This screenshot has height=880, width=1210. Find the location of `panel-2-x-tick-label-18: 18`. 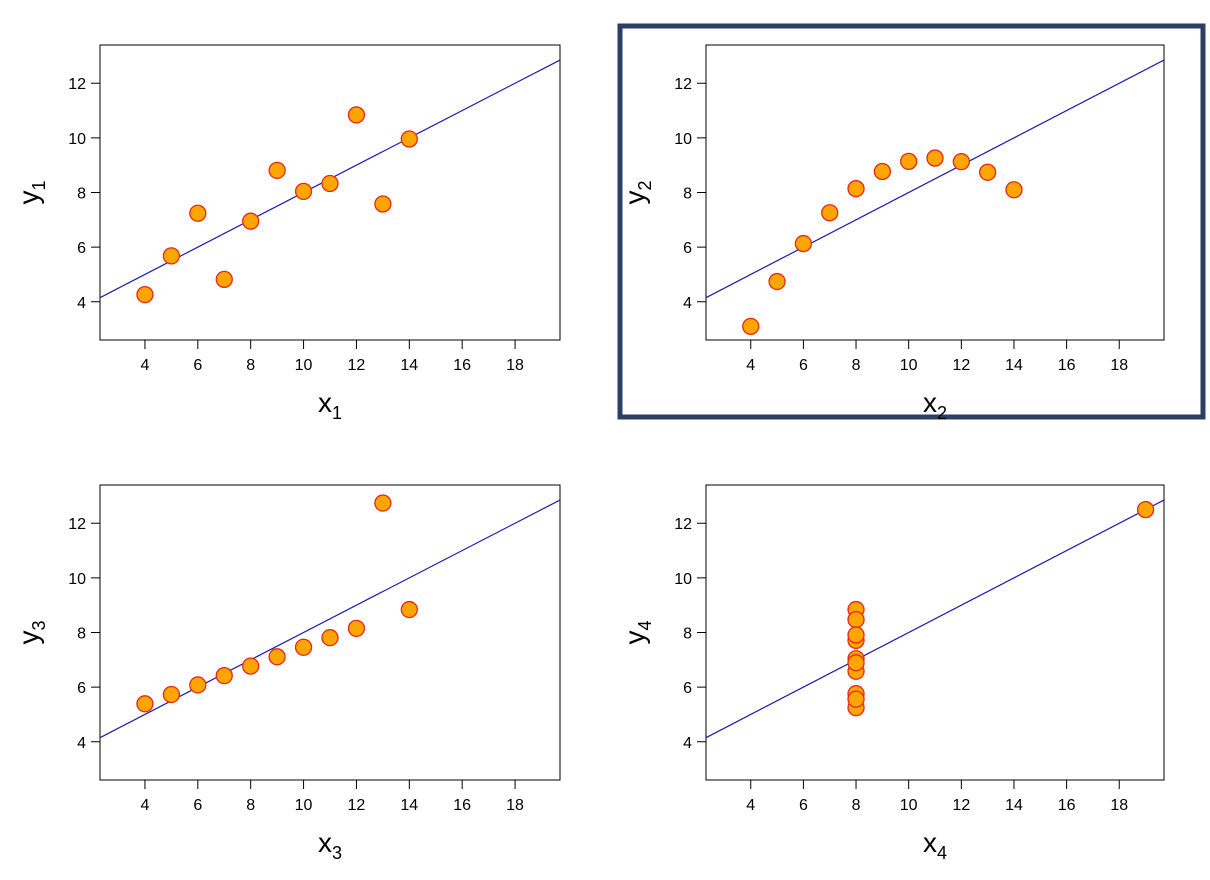

panel-2-x-tick-label-18: 18 is located at coordinates (1119, 365).